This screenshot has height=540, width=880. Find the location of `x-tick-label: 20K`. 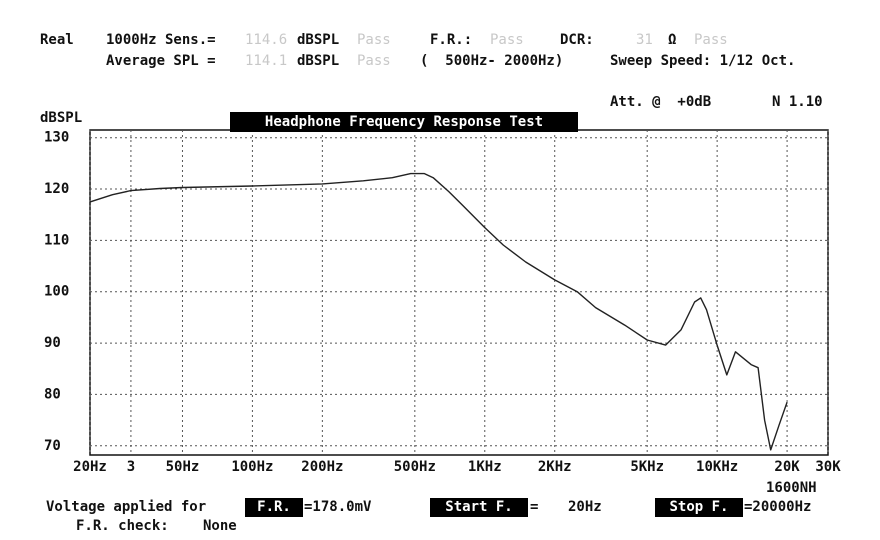

x-tick-label: 20K is located at coordinates (787, 467).